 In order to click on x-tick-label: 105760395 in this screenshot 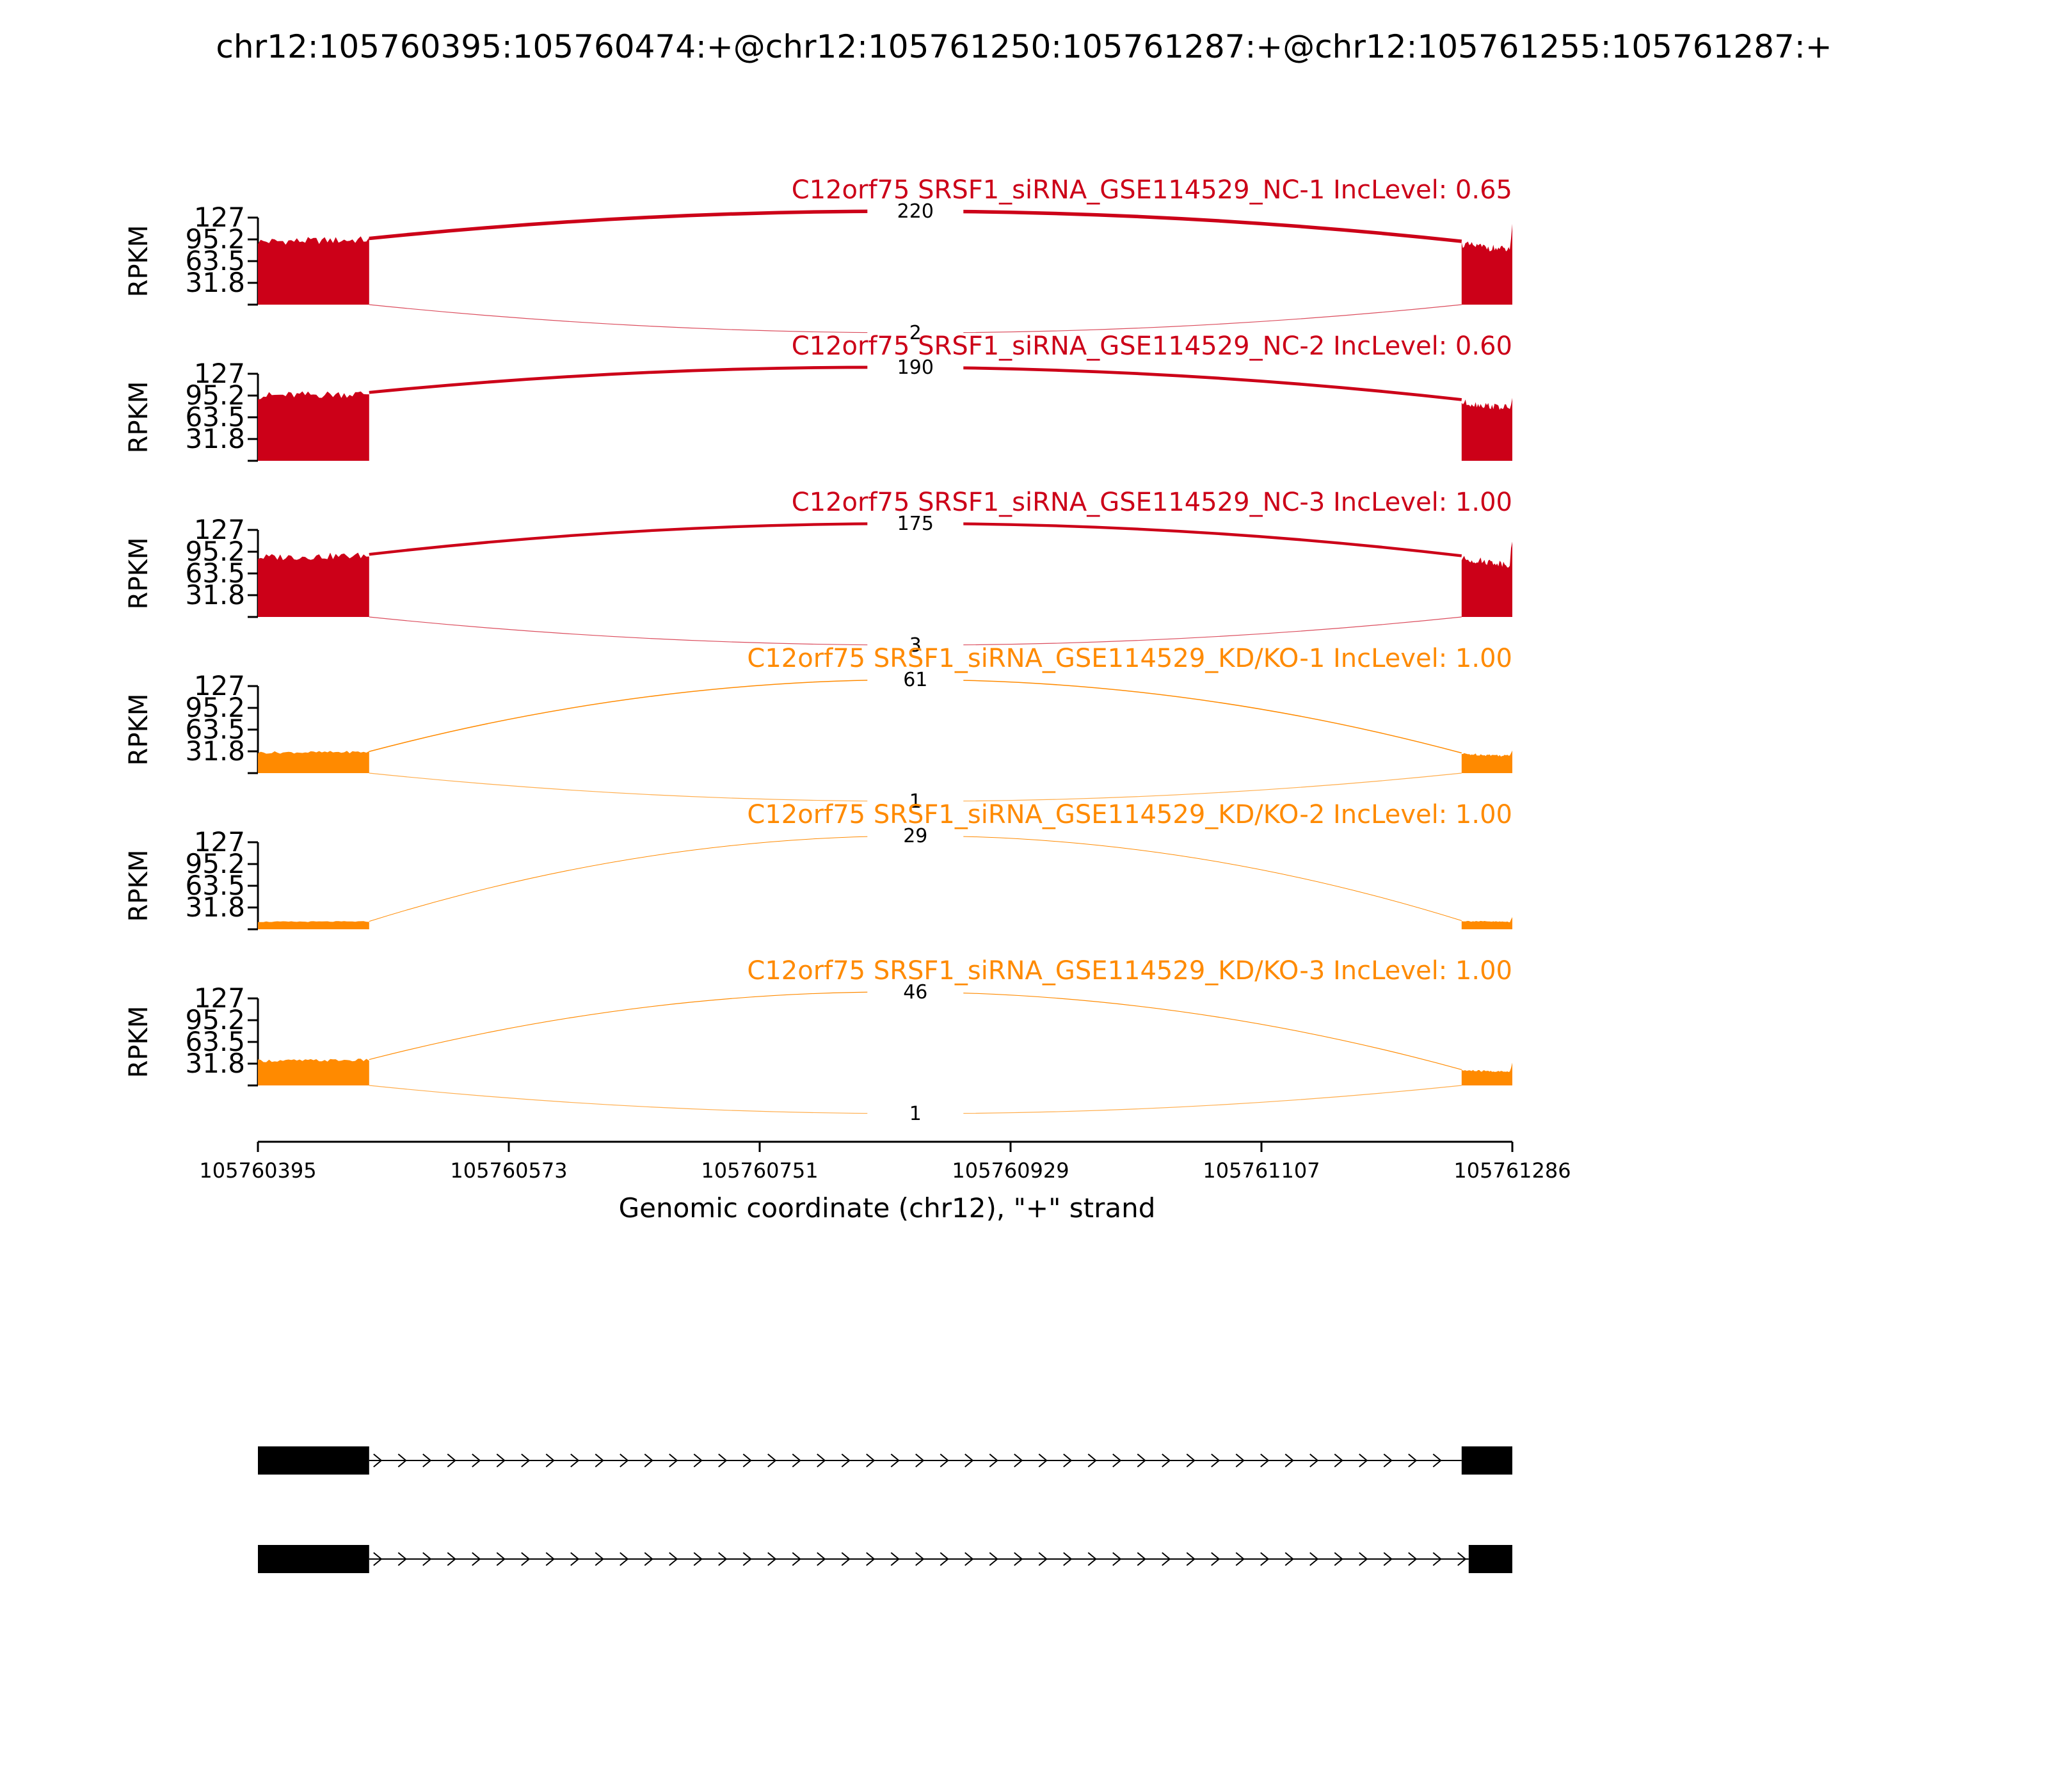, I will do `click(257, 1170)`.